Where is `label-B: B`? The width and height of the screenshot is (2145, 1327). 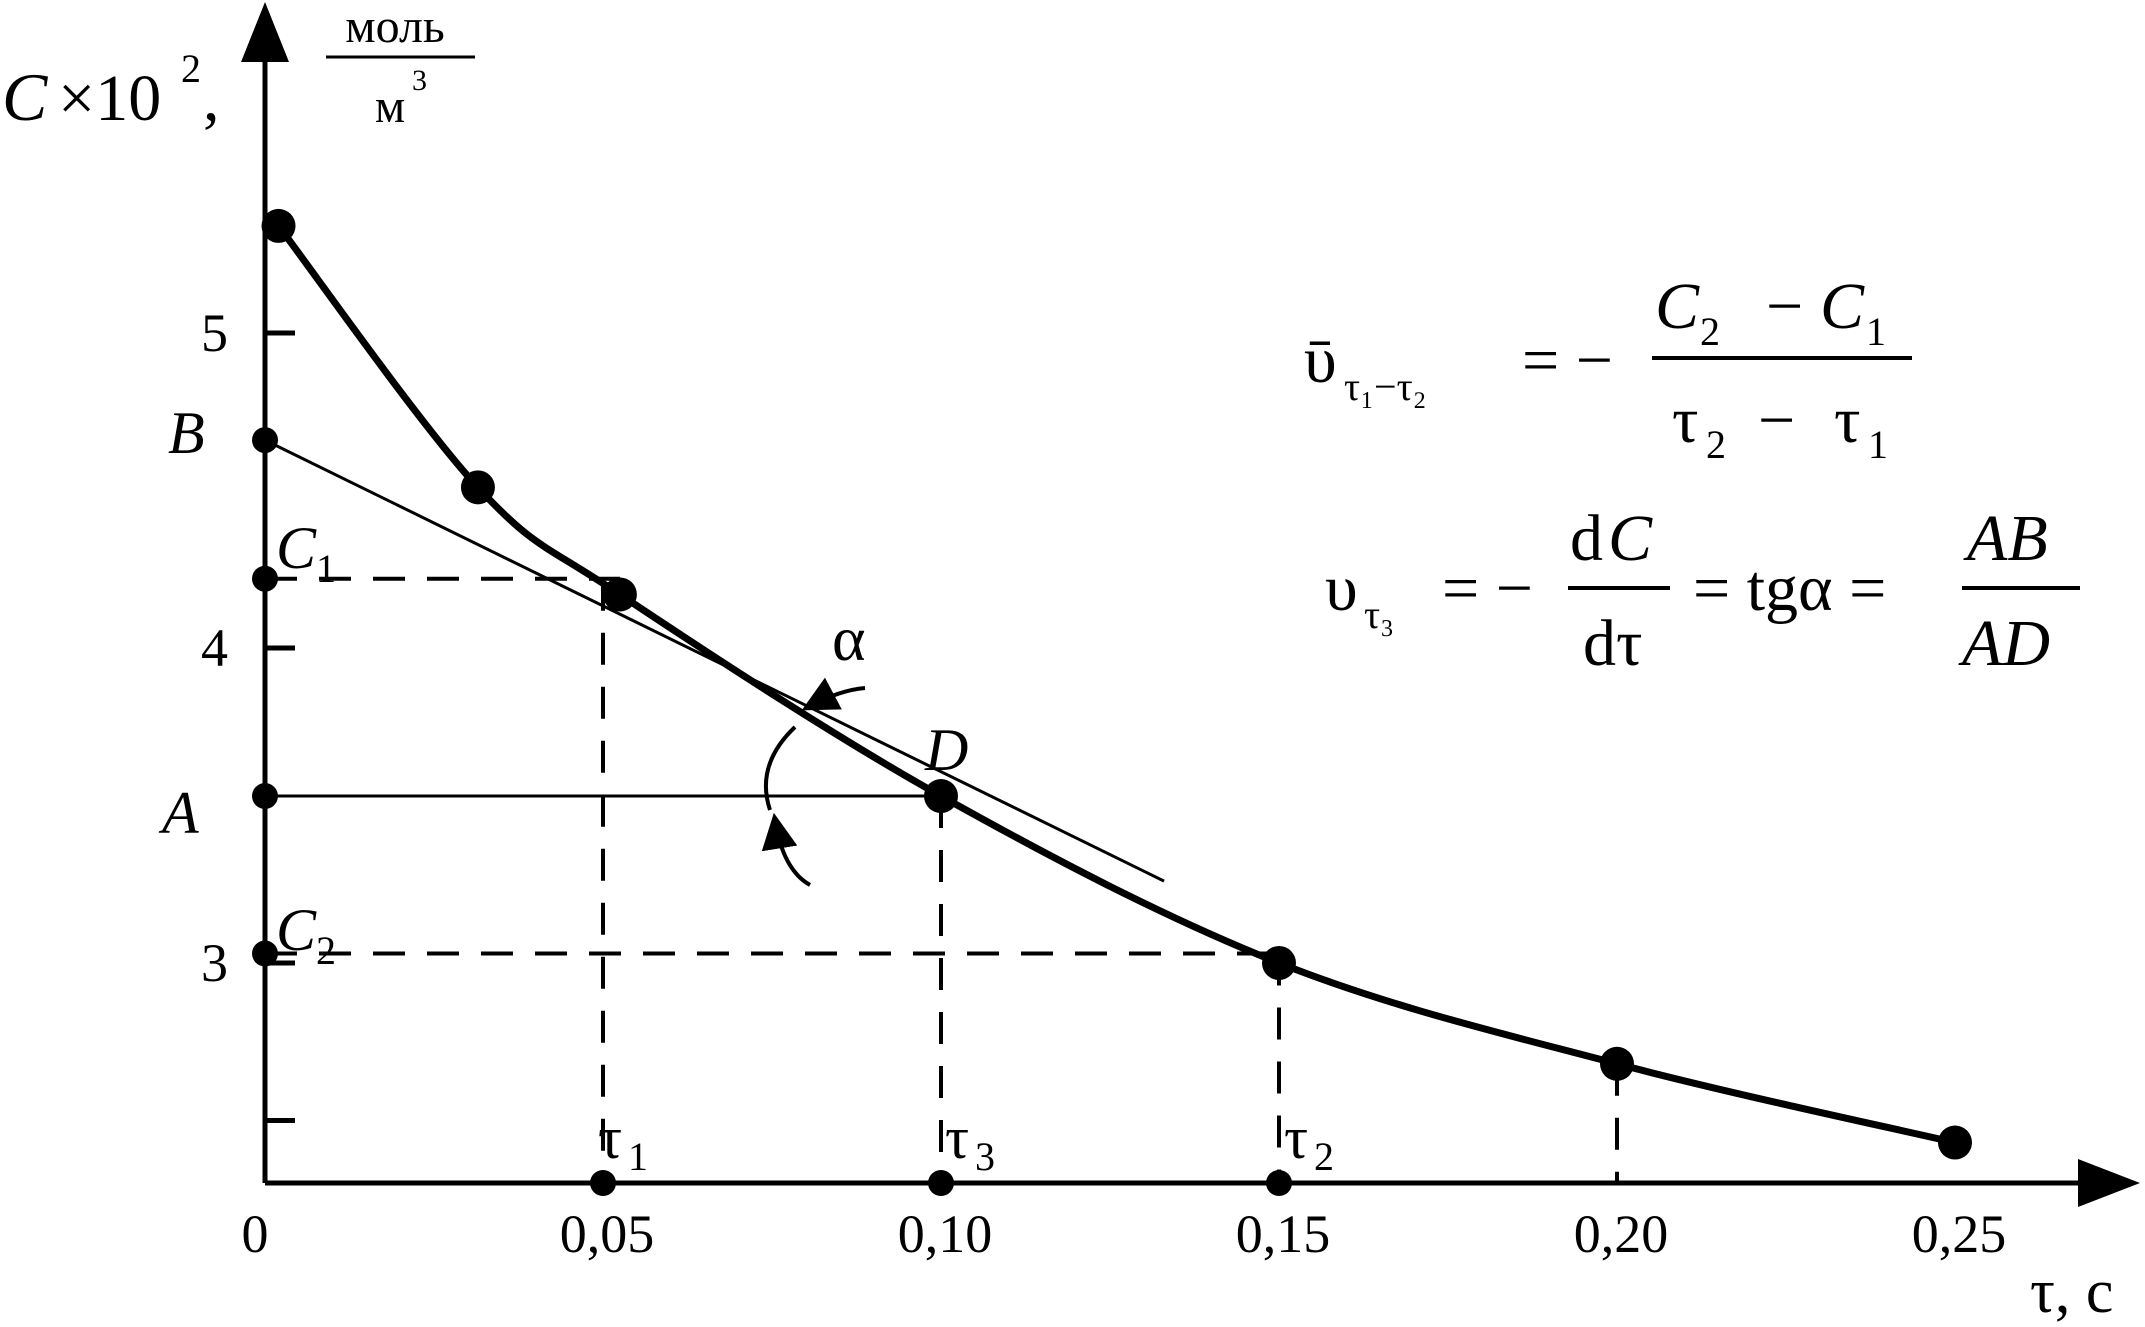 label-B: B is located at coordinates (186, 433).